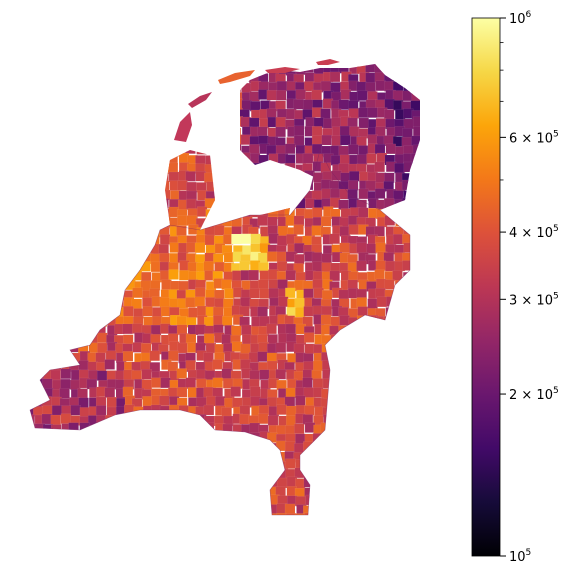  Describe the element at coordinates (236, 77) in the screenshot. I see `island-terschelling` at that location.